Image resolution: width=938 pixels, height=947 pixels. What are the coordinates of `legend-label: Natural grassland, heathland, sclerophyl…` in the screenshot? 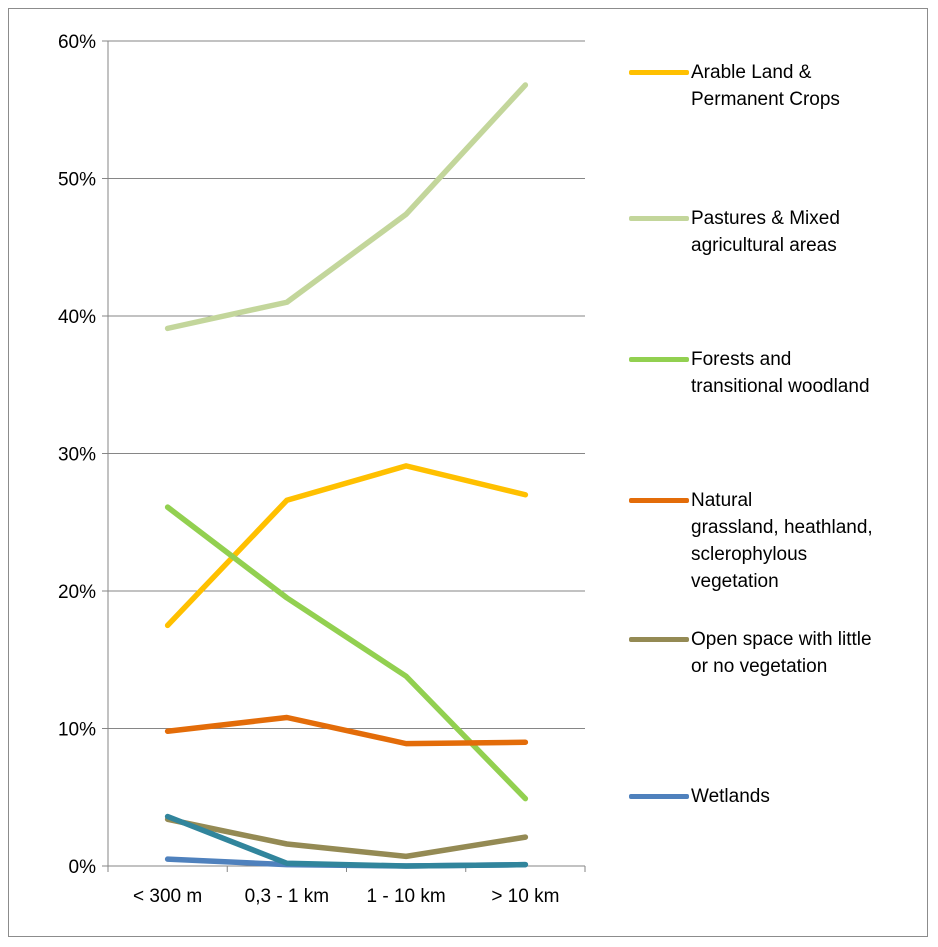 It's located at (782, 541).